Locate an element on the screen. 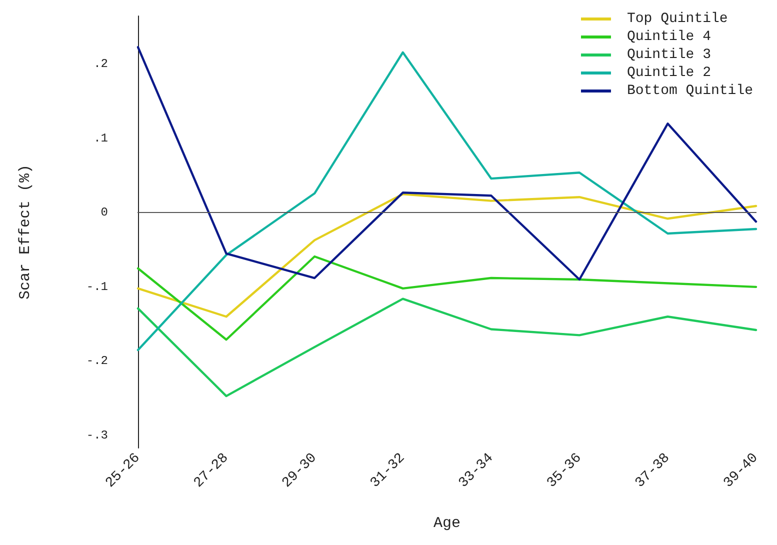  y-tick-label: .1 is located at coordinates (101, 138).